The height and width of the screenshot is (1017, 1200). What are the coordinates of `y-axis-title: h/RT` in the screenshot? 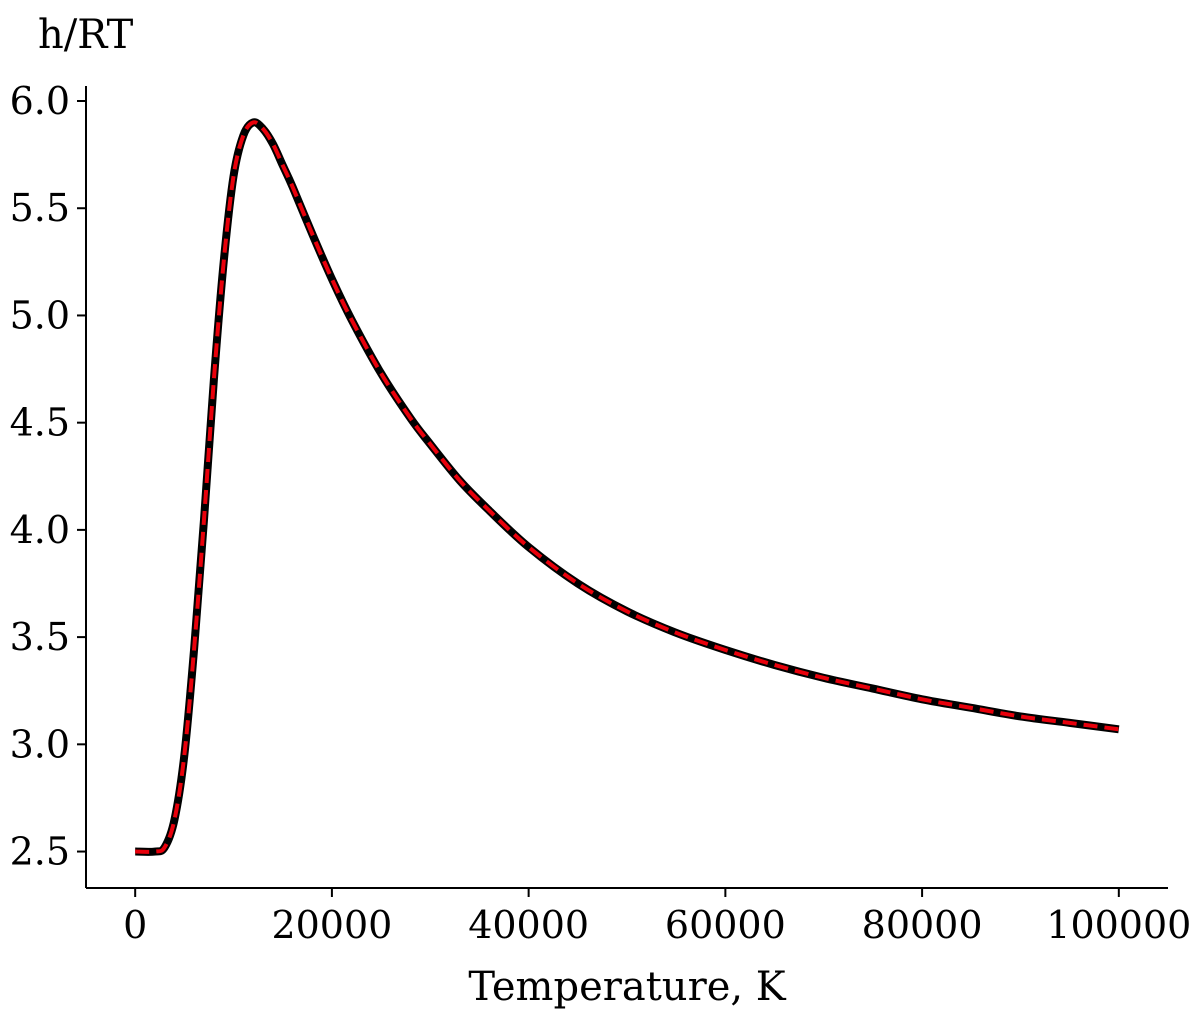 It's located at (86, 35).